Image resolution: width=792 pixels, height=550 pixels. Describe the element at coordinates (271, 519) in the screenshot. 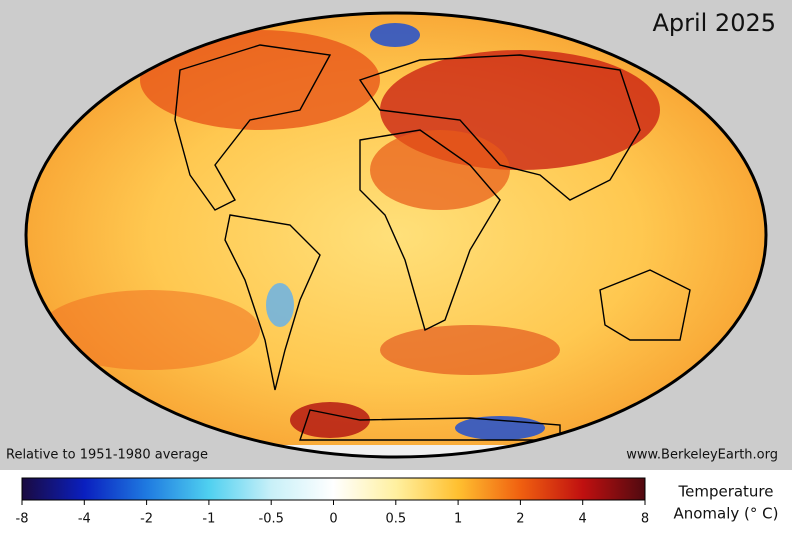

I see `colorbar-tick-label: -0.5` at that location.